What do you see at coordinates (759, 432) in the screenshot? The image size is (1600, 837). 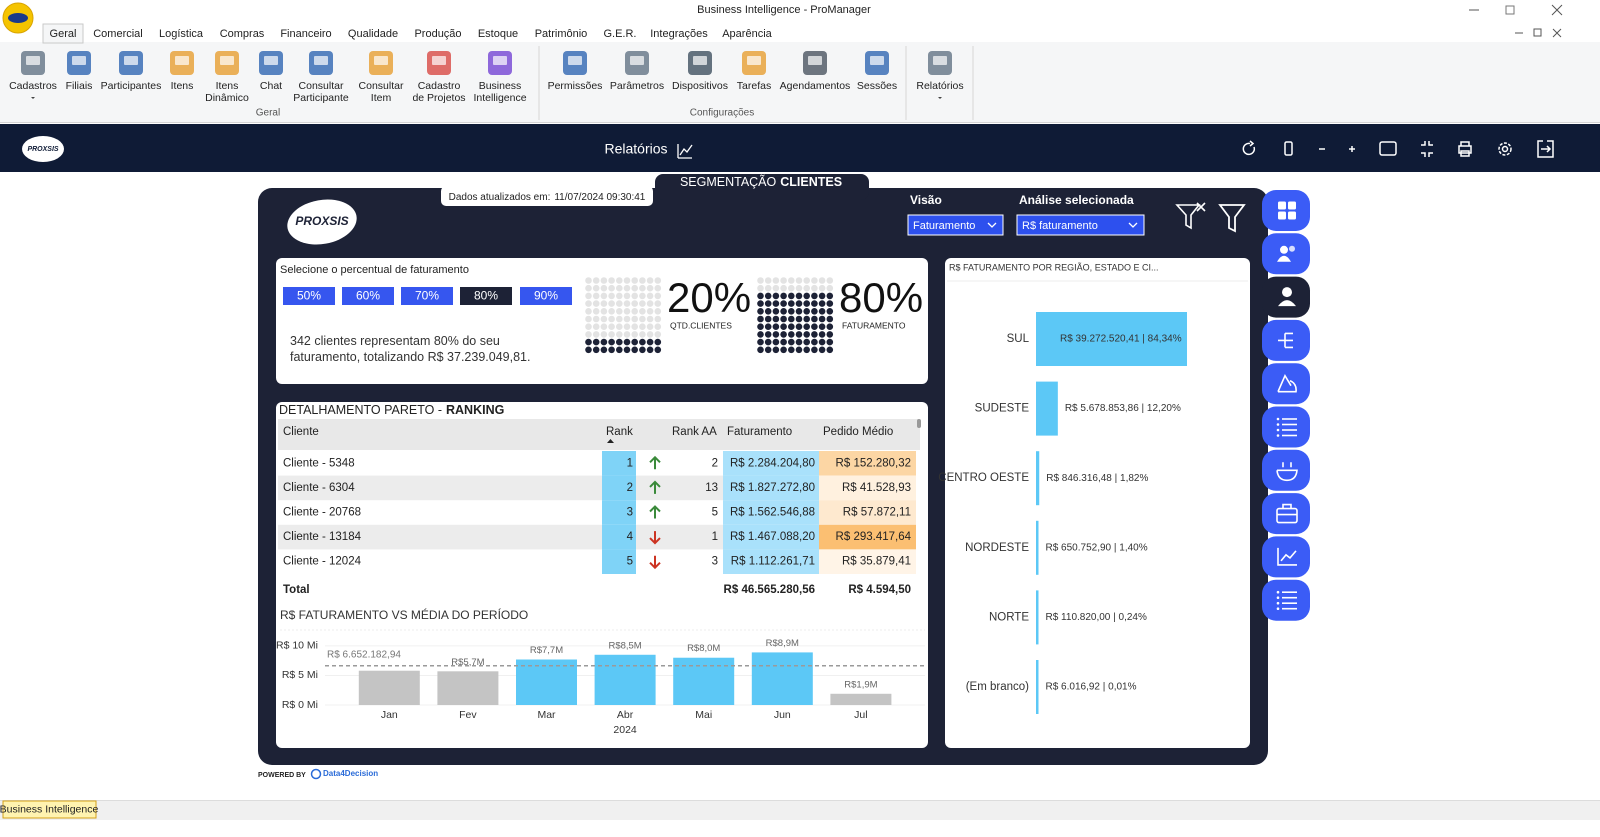 I see `column-header: Faturamento` at bounding box center [759, 432].